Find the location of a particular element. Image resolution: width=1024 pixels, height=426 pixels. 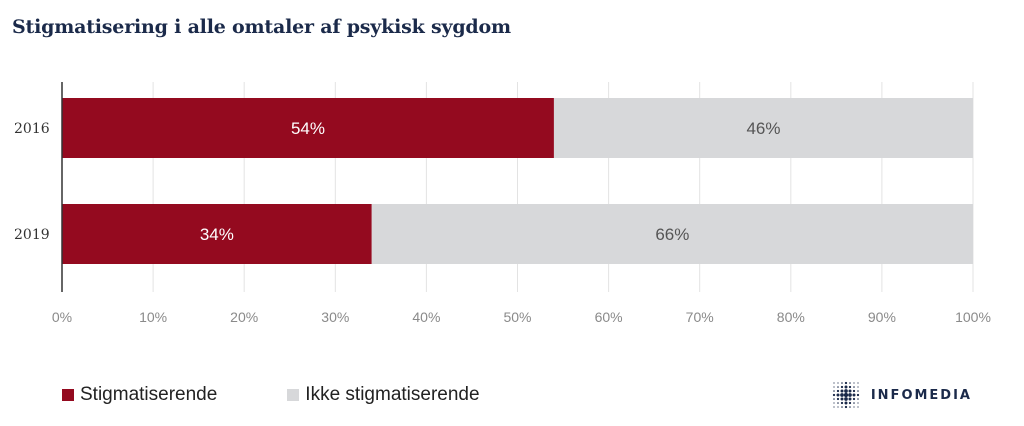

bar-2016-ikke-stigmatiserende is located at coordinates (763, 128).